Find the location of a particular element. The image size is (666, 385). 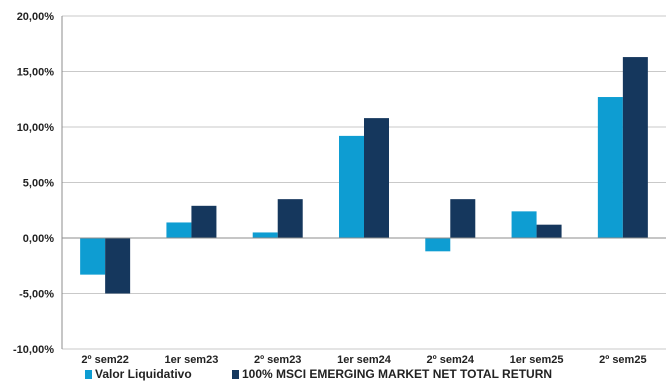

y-tick-label: 10,00% is located at coordinates (36, 128).